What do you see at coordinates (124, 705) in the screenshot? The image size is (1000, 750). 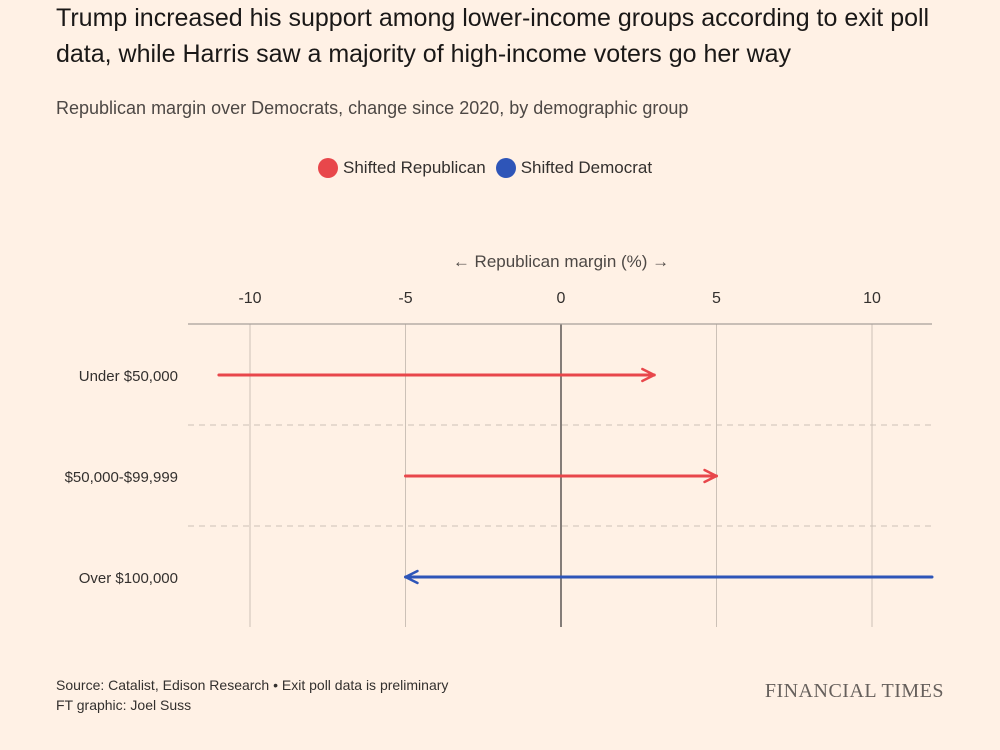 I see `graphic-credit: FT graphic: Joel Suss` at bounding box center [124, 705].